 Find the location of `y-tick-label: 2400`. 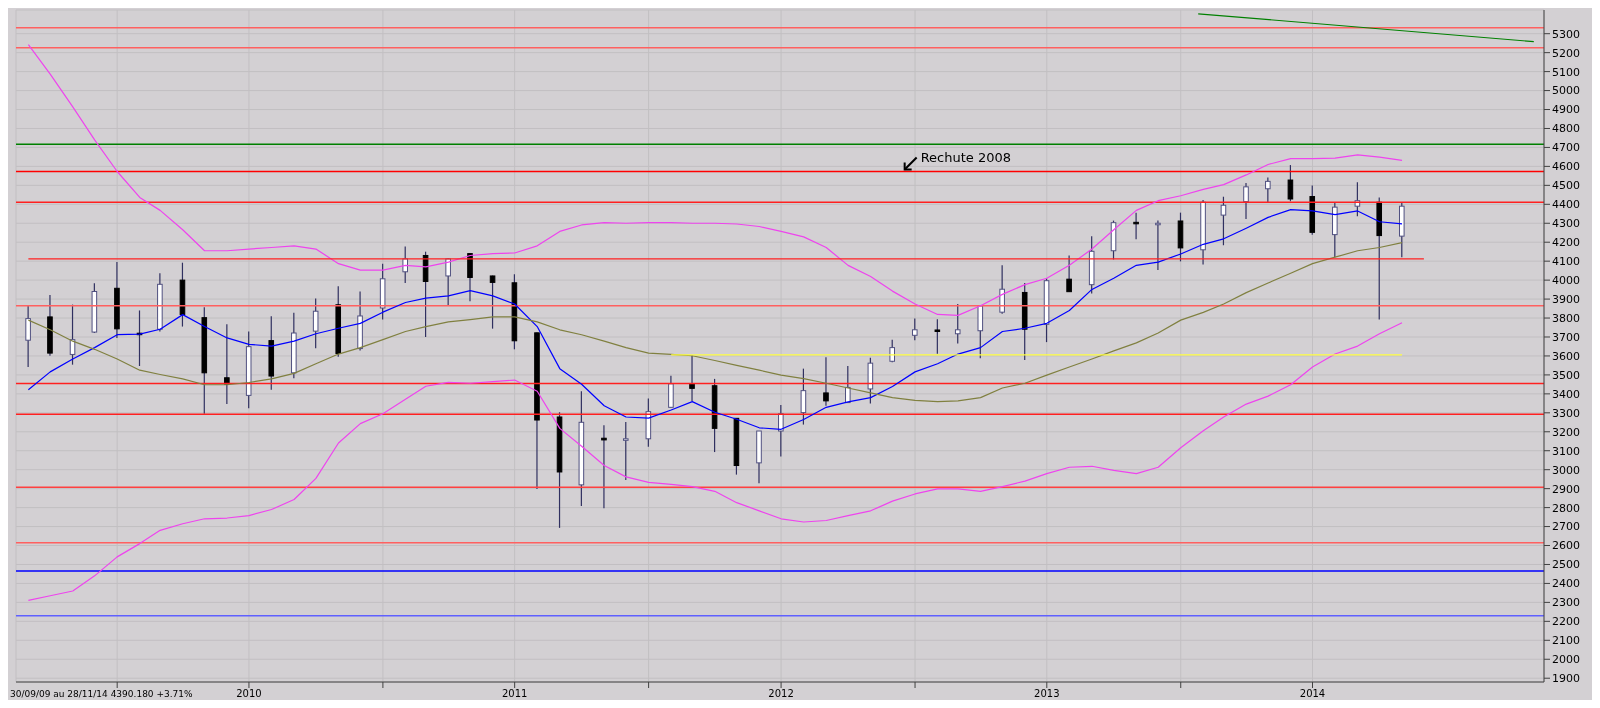

y-tick-label: 2400 is located at coordinates (1566, 584).